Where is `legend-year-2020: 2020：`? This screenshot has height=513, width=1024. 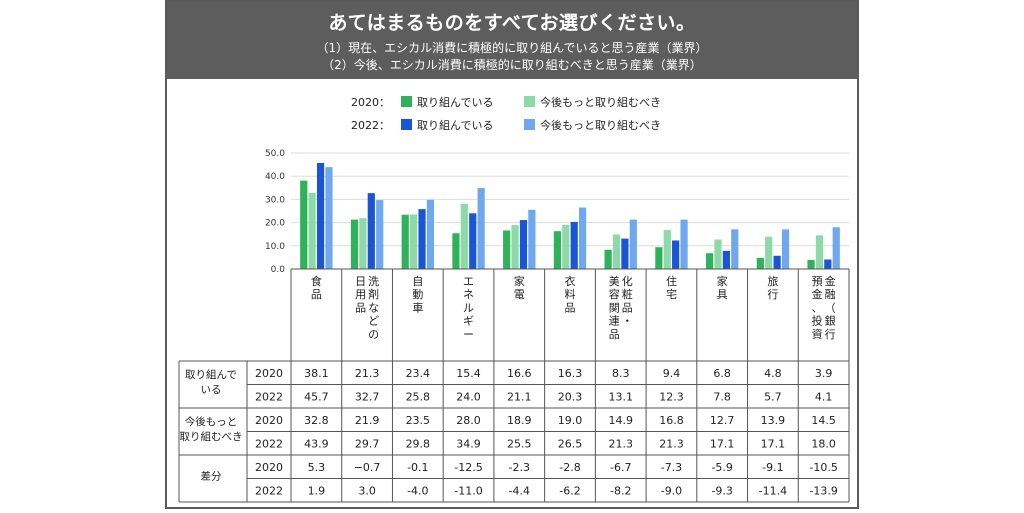
legend-year-2020: 2020： is located at coordinates (370, 102).